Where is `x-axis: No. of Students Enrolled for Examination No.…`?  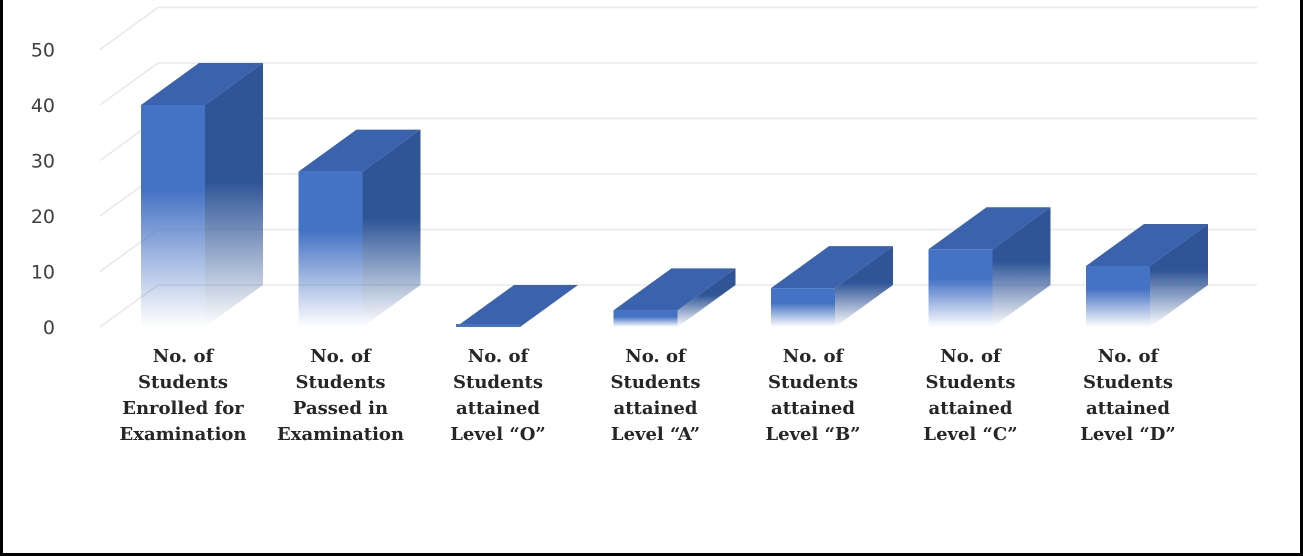 x-axis: No. of Students Enrolled for Examination No.… is located at coordinates (648, 395).